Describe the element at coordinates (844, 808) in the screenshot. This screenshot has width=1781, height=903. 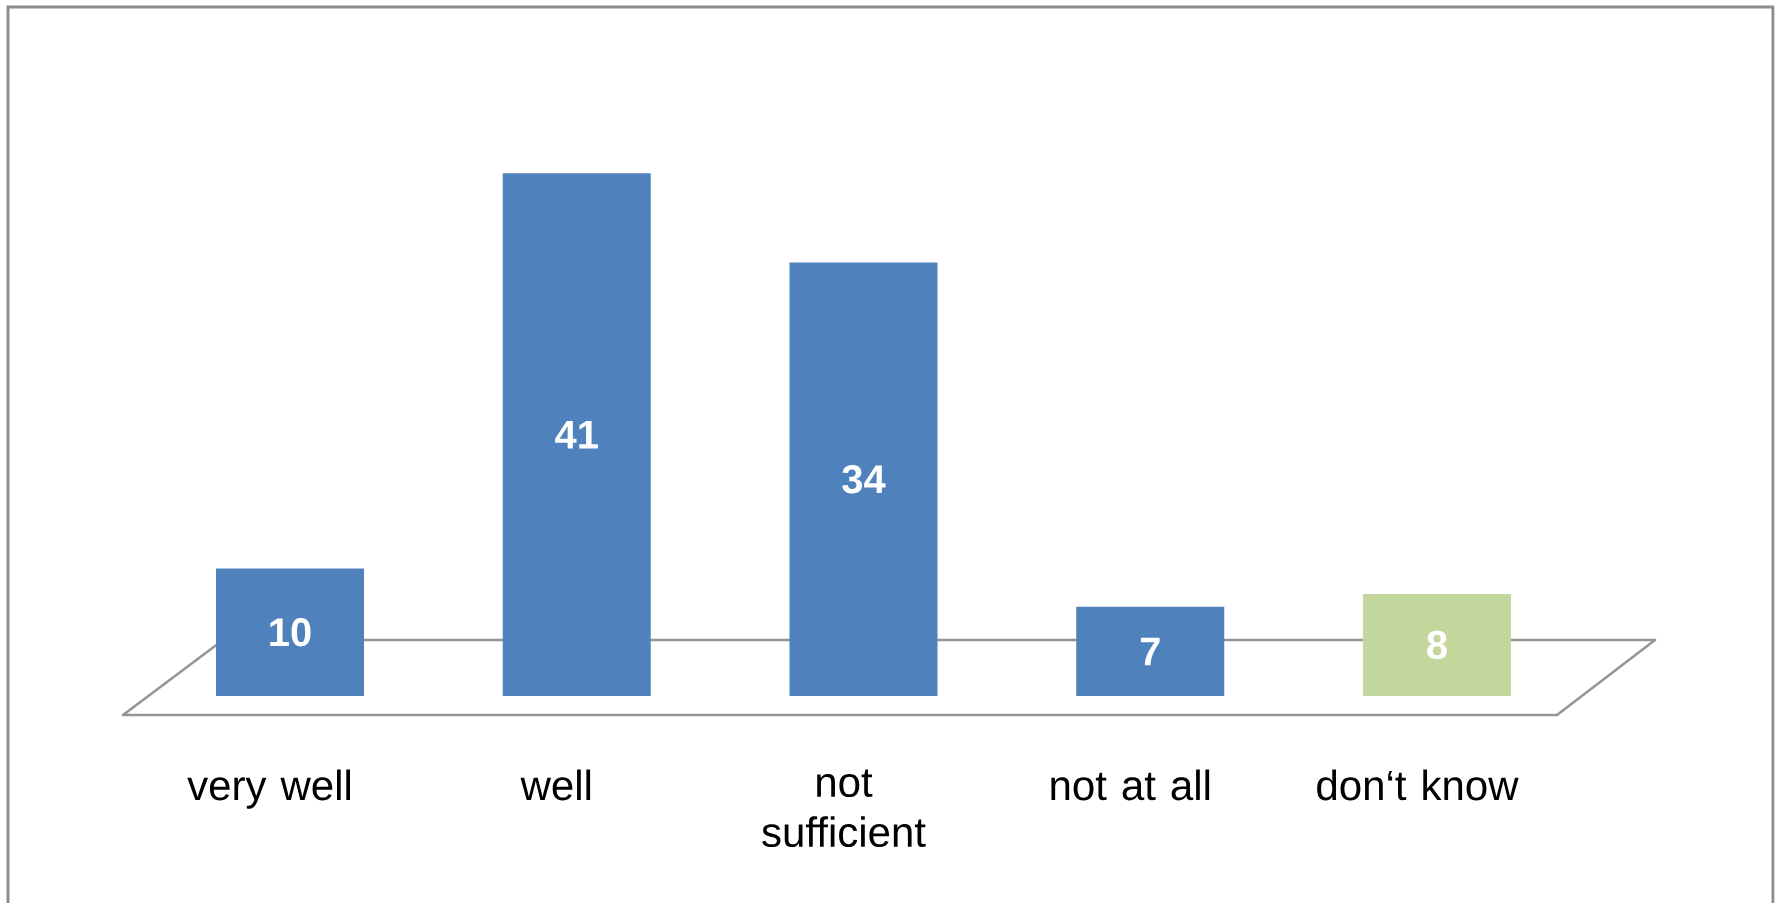
I see `x-tick-label: not sufficient` at that location.